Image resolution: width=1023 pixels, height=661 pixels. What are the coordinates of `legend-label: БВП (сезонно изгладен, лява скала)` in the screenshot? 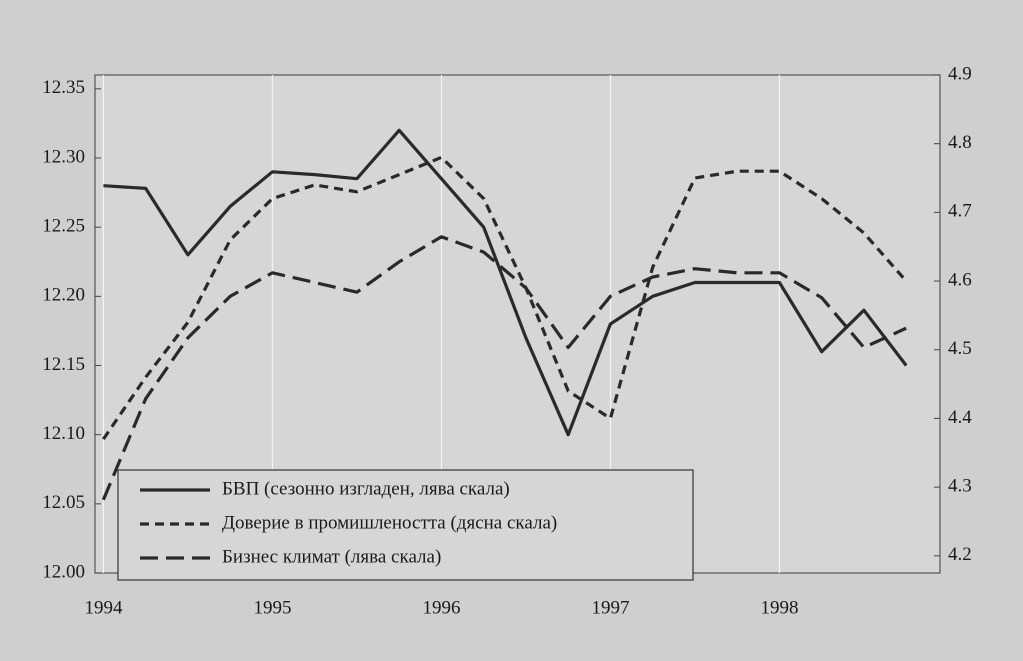 It's located at (366, 488).